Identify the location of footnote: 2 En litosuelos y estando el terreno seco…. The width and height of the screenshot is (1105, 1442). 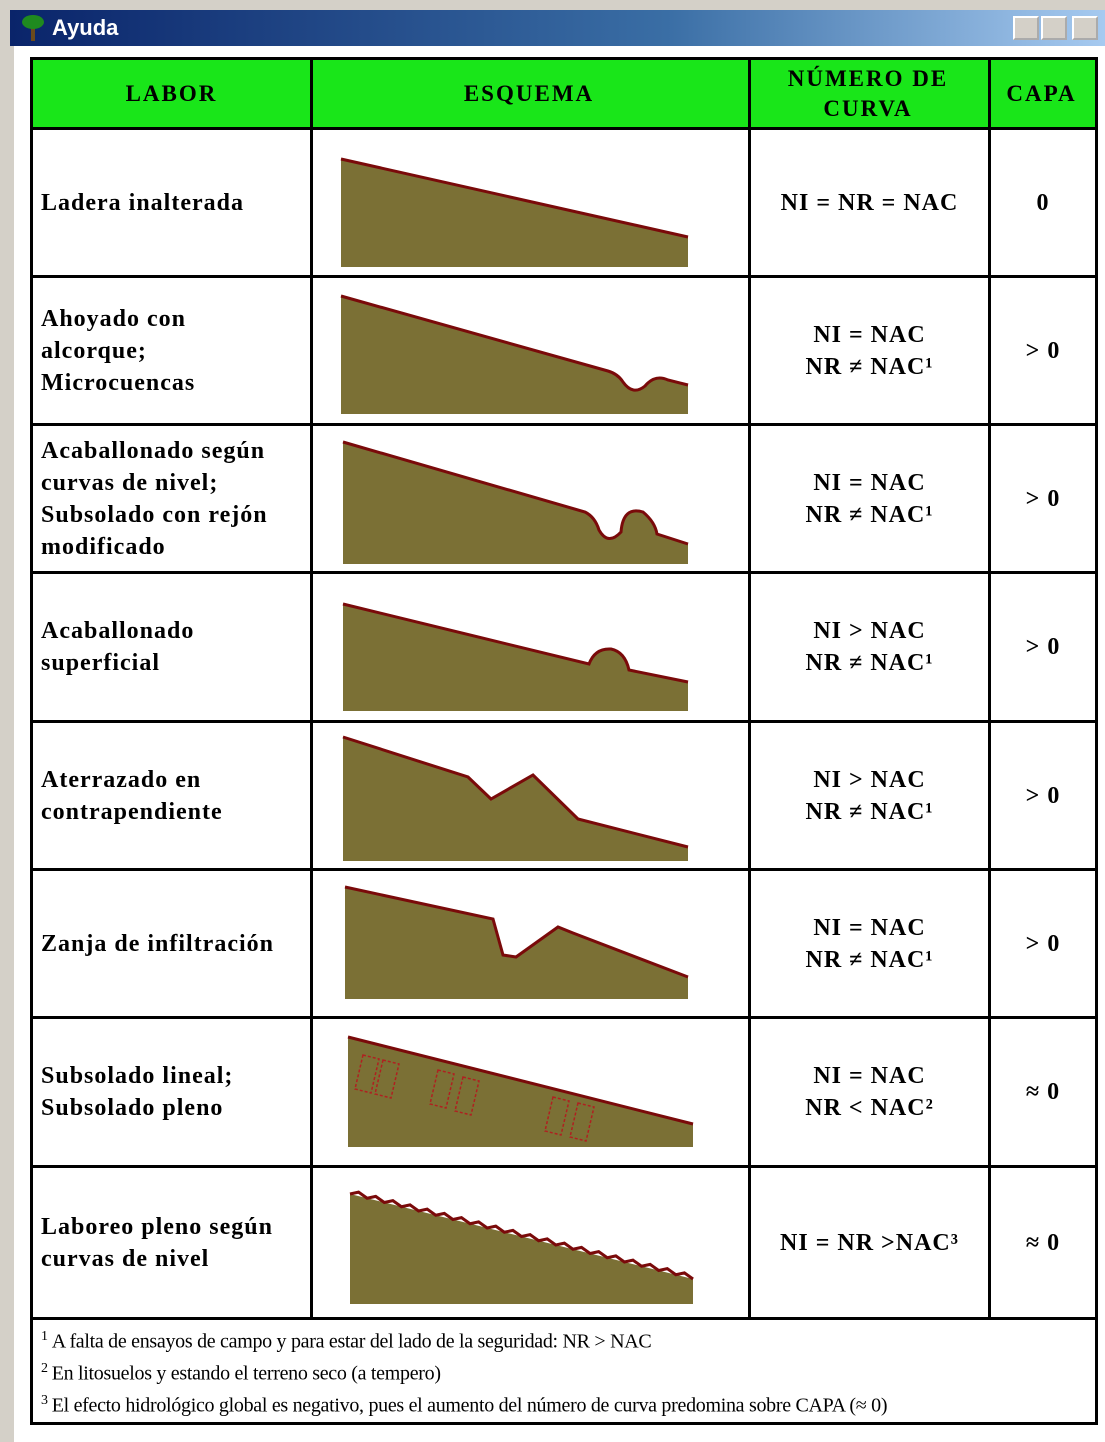
(241, 1373).